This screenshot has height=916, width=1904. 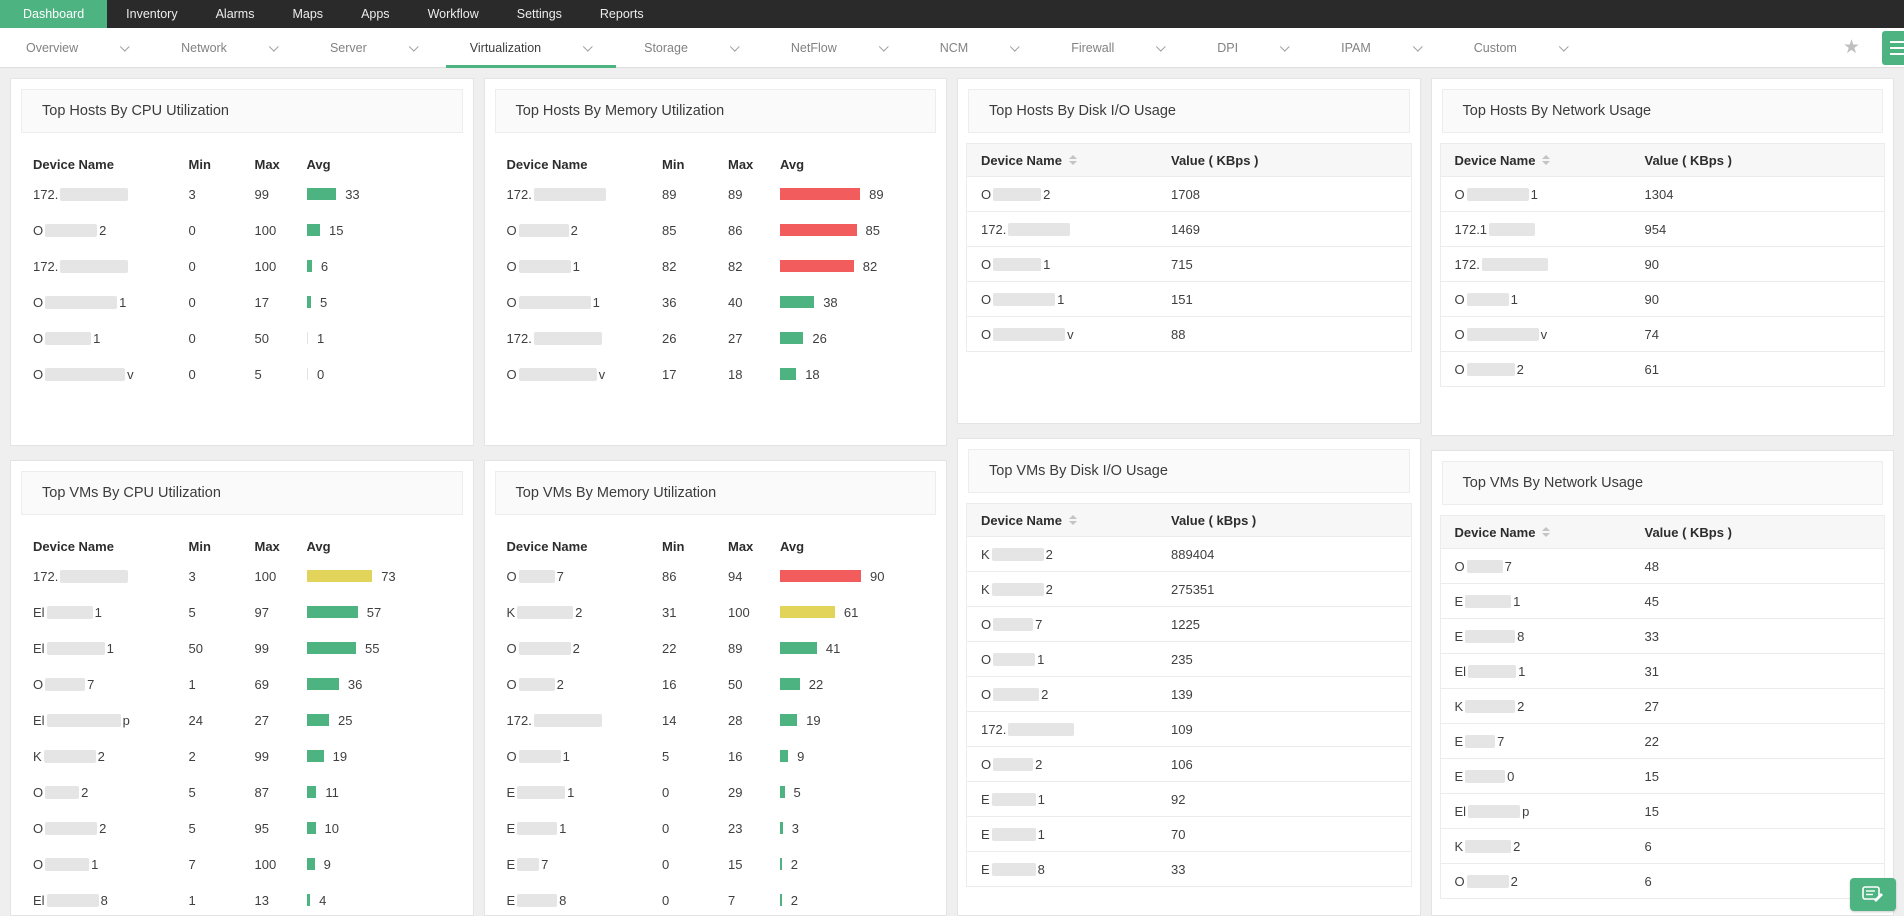 What do you see at coordinates (1851, 47) in the screenshot?
I see `favorite-star-icon: ★` at bounding box center [1851, 47].